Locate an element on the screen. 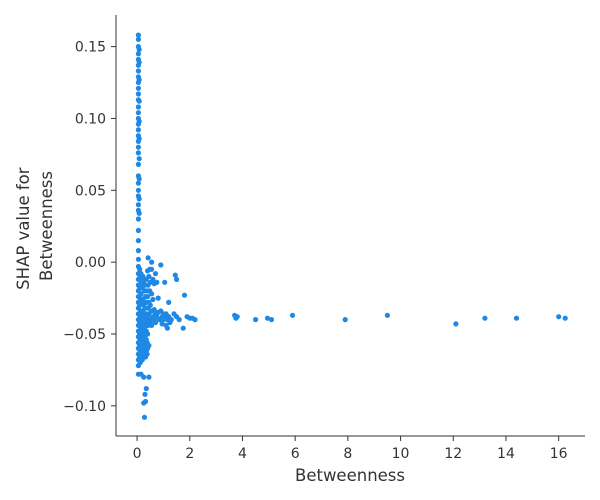  x-axis-title: Betweenness is located at coordinates (350, 475).